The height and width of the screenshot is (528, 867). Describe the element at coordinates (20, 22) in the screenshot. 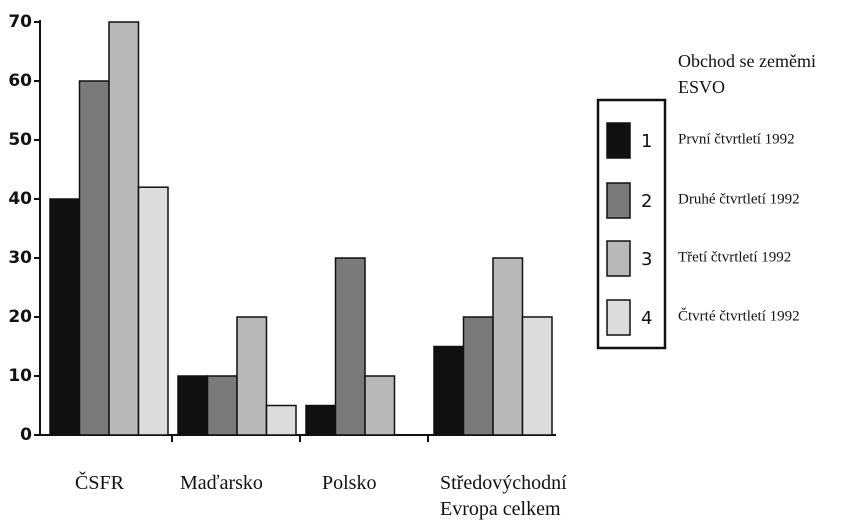

I see `y-tick-label: 70` at that location.